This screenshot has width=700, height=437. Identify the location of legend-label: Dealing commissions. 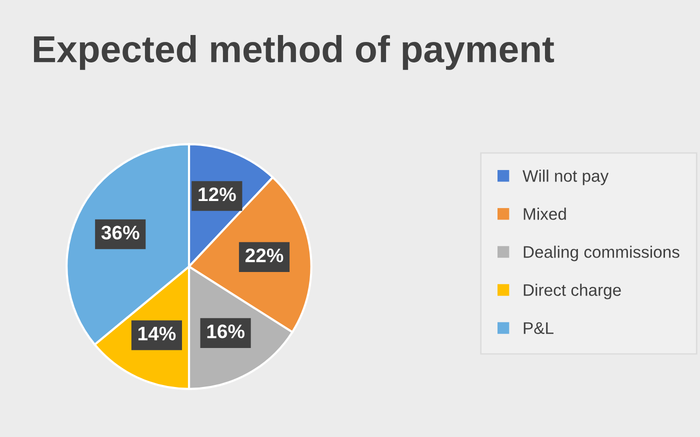
(602, 254).